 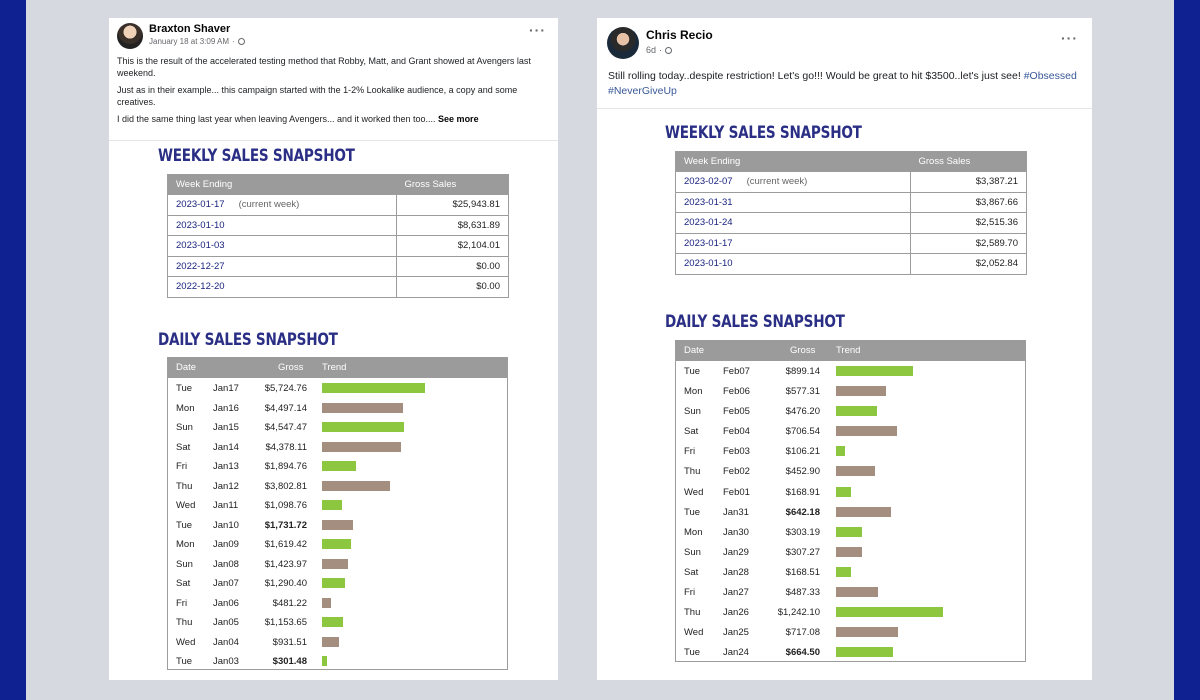 What do you see at coordinates (736, 432) in the screenshot?
I see `date-cell: Feb04` at bounding box center [736, 432].